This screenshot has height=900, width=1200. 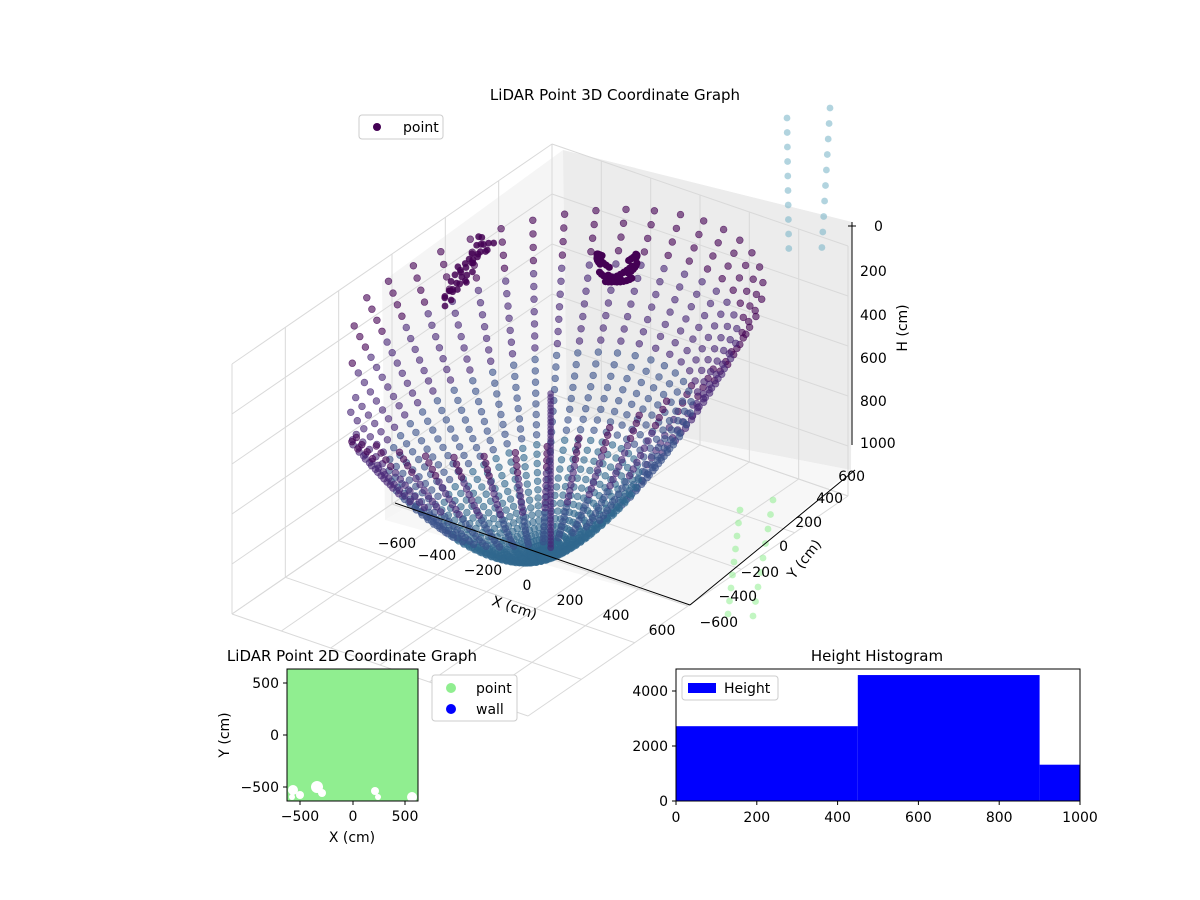 I want to click on x-axis-label: X (cm), so click(x=514, y=608).